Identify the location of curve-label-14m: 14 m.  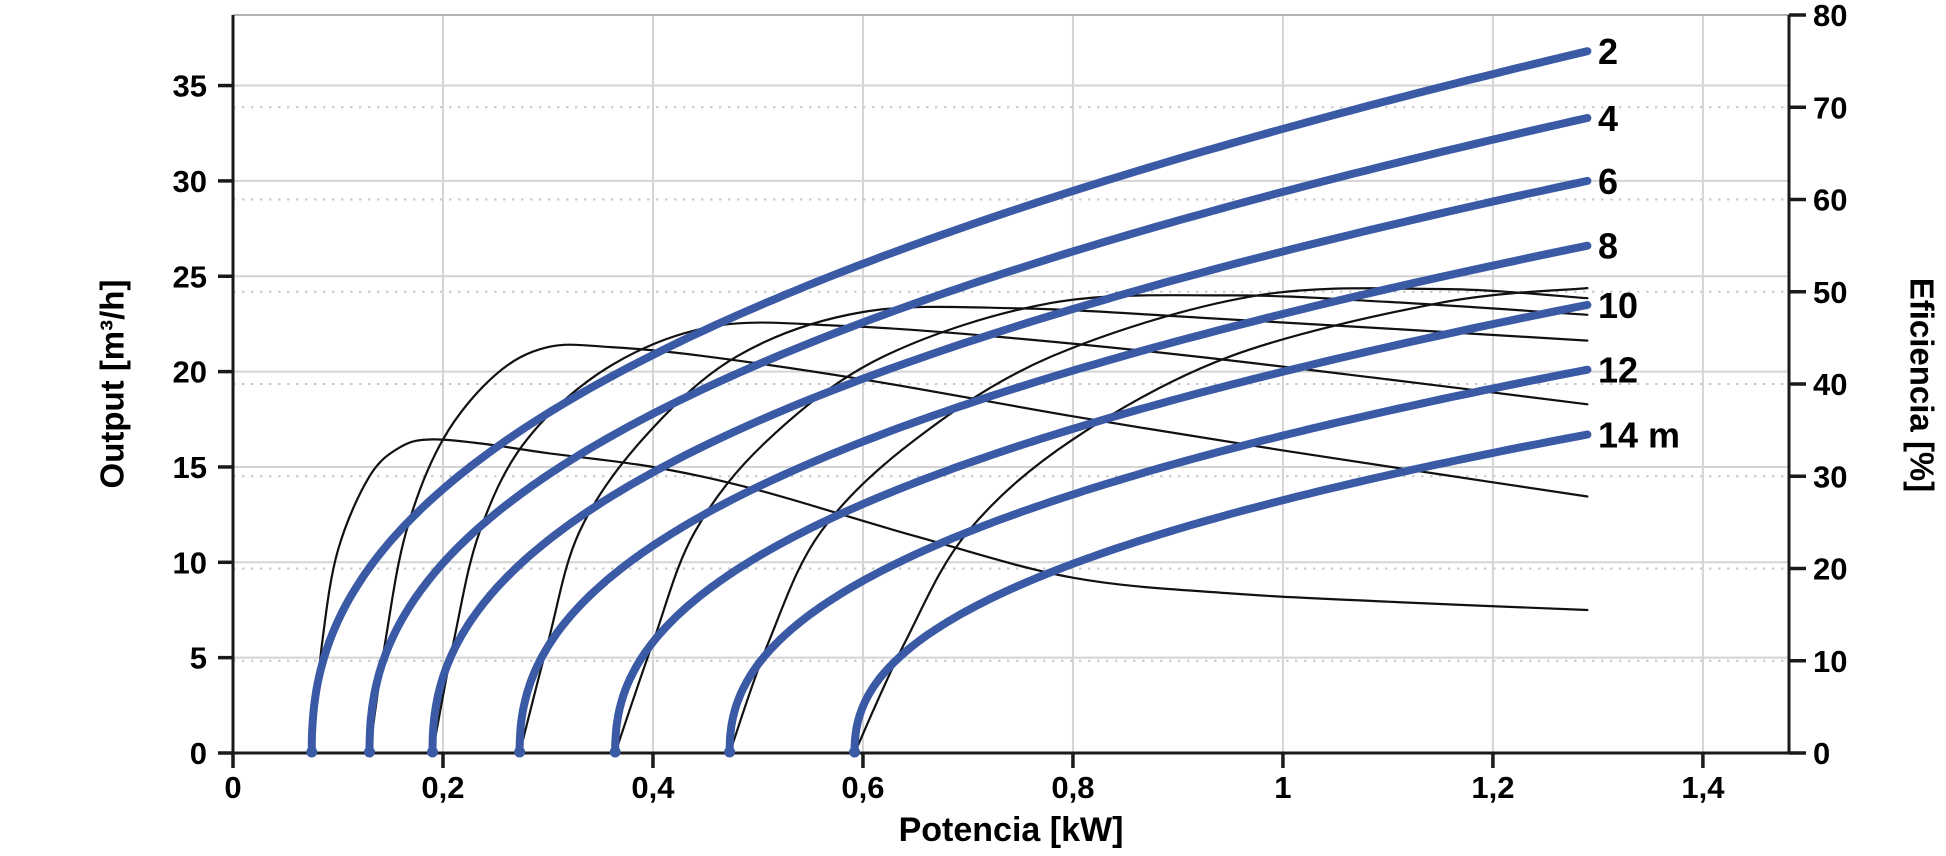
(1639, 435).